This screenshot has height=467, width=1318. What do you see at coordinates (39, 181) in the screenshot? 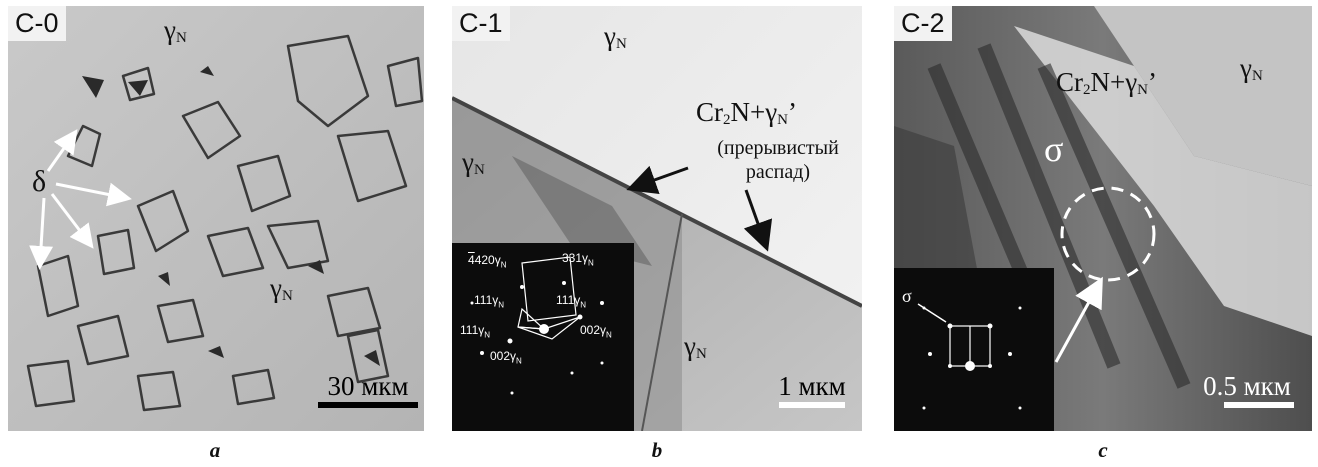
I see `label-delta: δ` at bounding box center [39, 181].